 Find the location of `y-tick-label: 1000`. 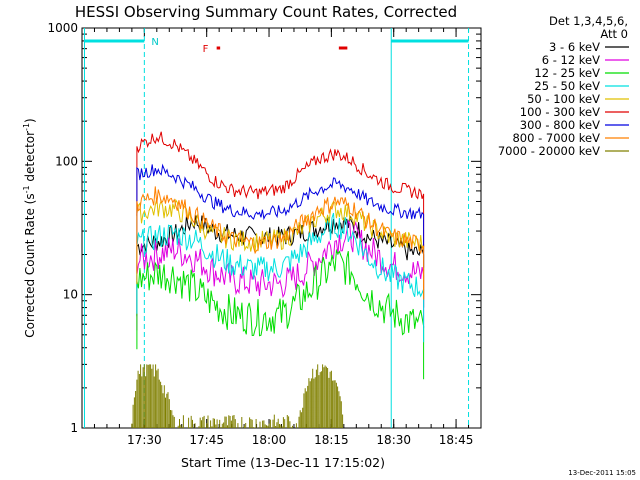

y-tick-label: 1000 is located at coordinates (62, 28).